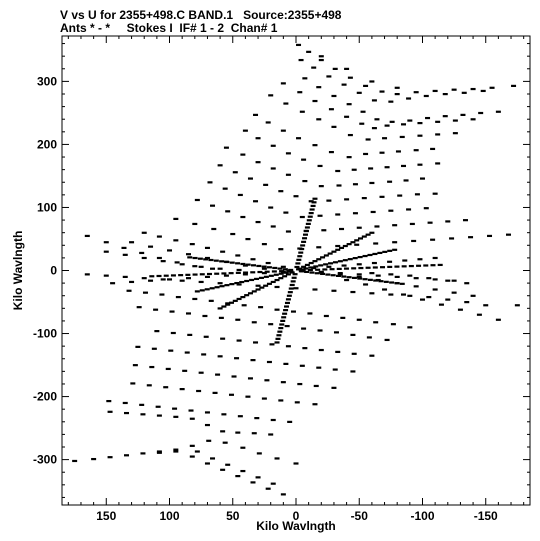 The image size is (540, 541). Describe the element at coordinates (47, 207) in the screenshot. I see `y-tick-label: 100` at that location.